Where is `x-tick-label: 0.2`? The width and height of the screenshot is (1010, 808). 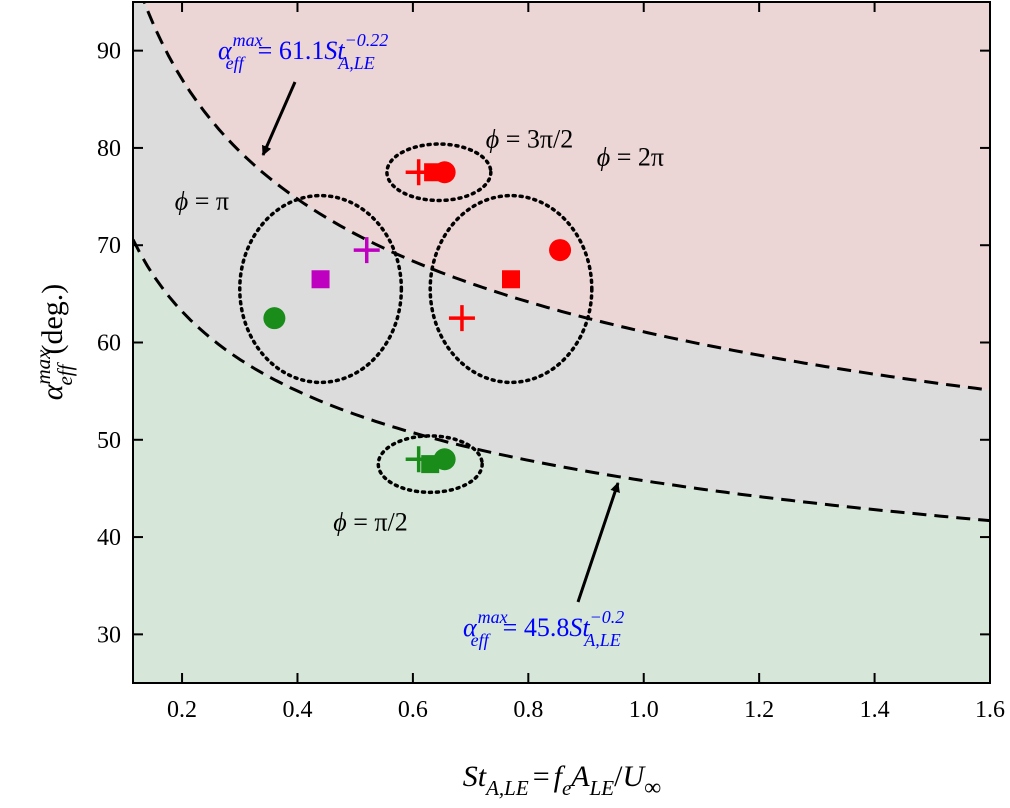 x-tick-label: 0.2 is located at coordinates (182, 710).